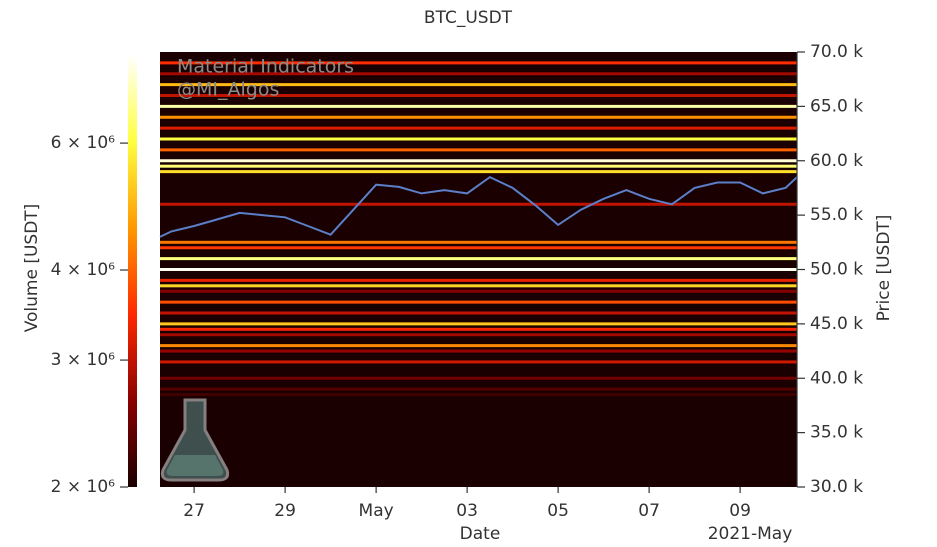  Describe the element at coordinates (468, 18) in the screenshot. I see `chart-title: BTC_USDT` at that location.